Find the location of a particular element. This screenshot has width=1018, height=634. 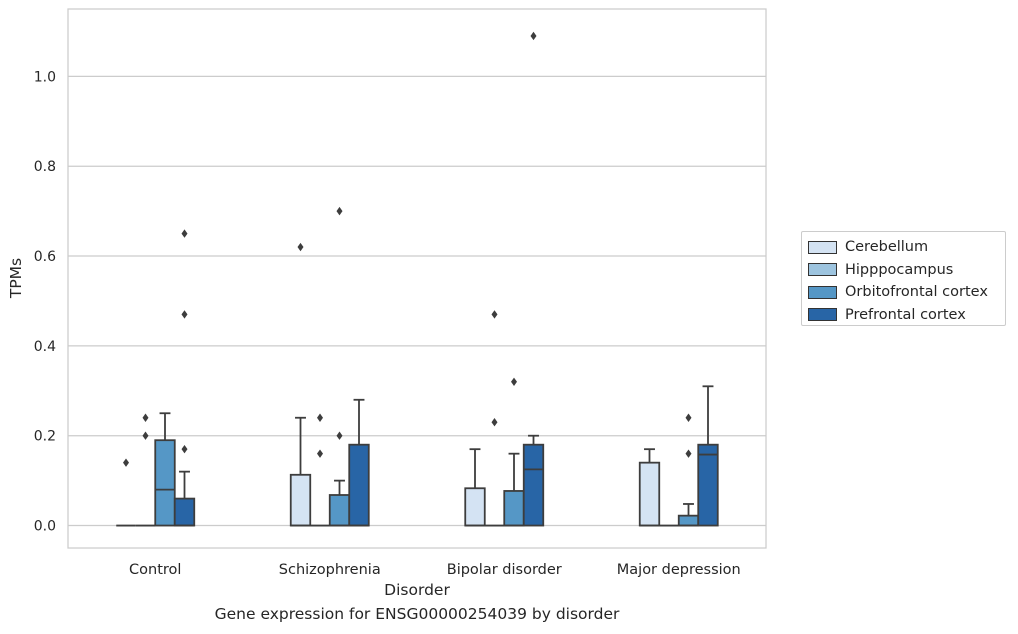

x-tick-label: Schizophrenia is located at coordinates (330, 570).